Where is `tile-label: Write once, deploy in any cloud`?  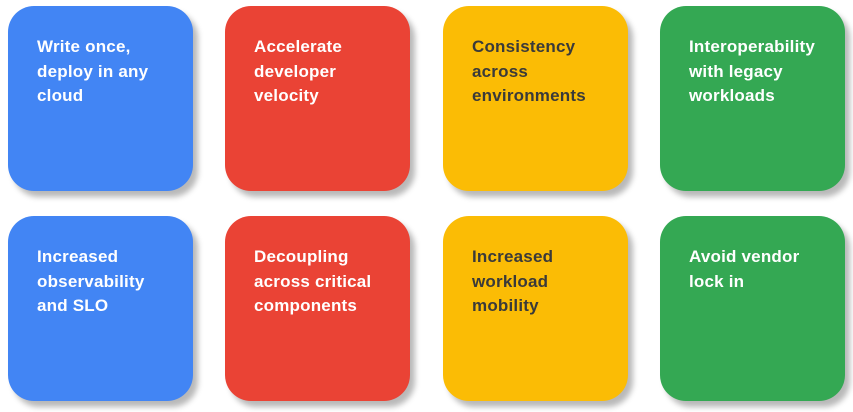
tile-label: Write once, deploy in any cloud is located at coordinates (93, 71).